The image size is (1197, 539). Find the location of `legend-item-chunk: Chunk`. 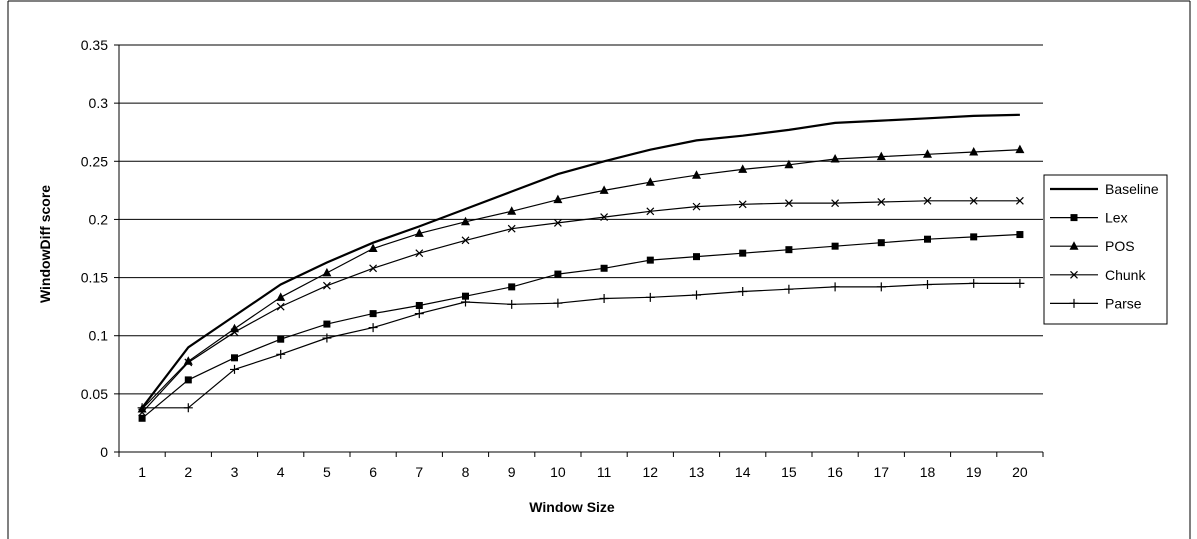

legend-item-chunk: Chunk is located at coordinates (1098, 275).